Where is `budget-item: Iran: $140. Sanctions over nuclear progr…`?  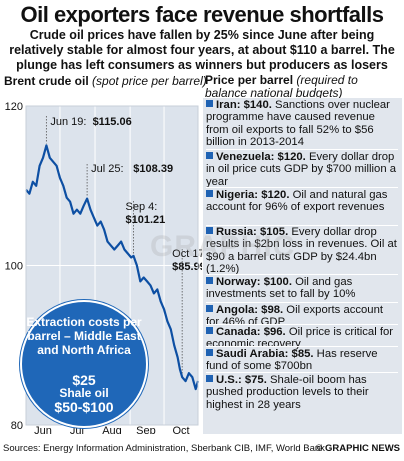 budget-item: Iran: $140. Sanctions over nuclear progr… is located at coordinates (302, 124).